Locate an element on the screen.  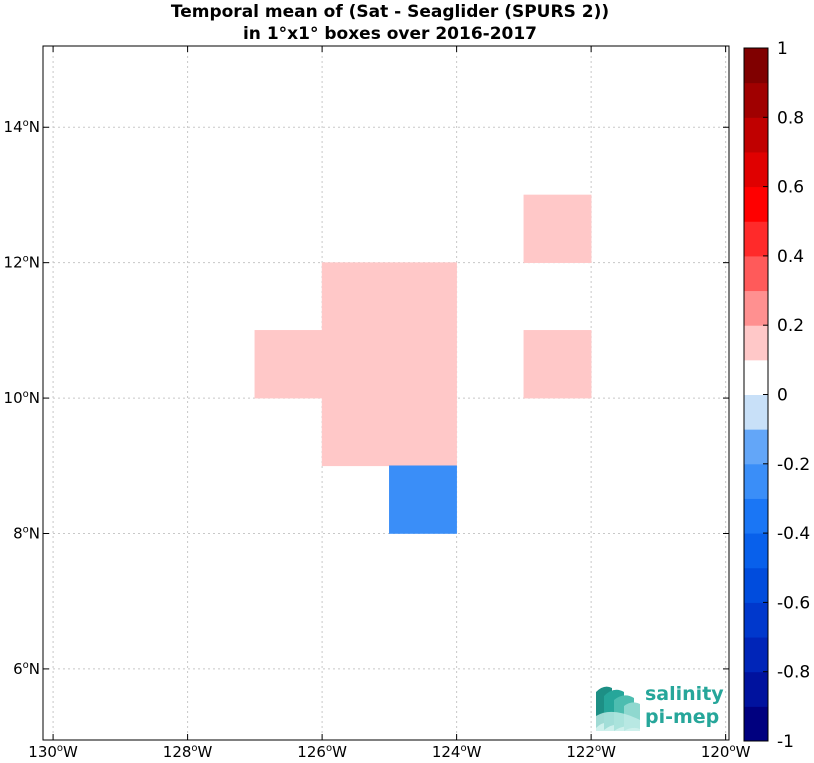
colorbar-tick-label: -1 is located at coordinates (785, 742).